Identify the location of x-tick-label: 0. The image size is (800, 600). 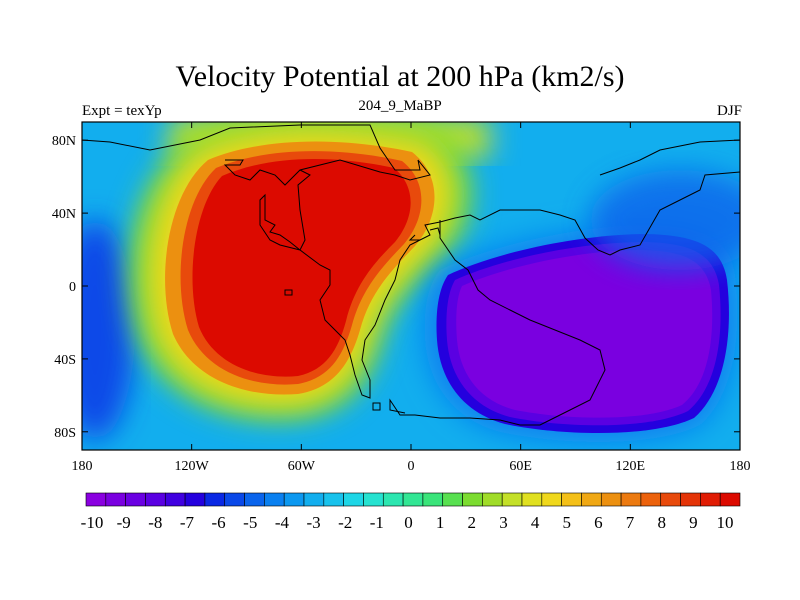
(411, 466).